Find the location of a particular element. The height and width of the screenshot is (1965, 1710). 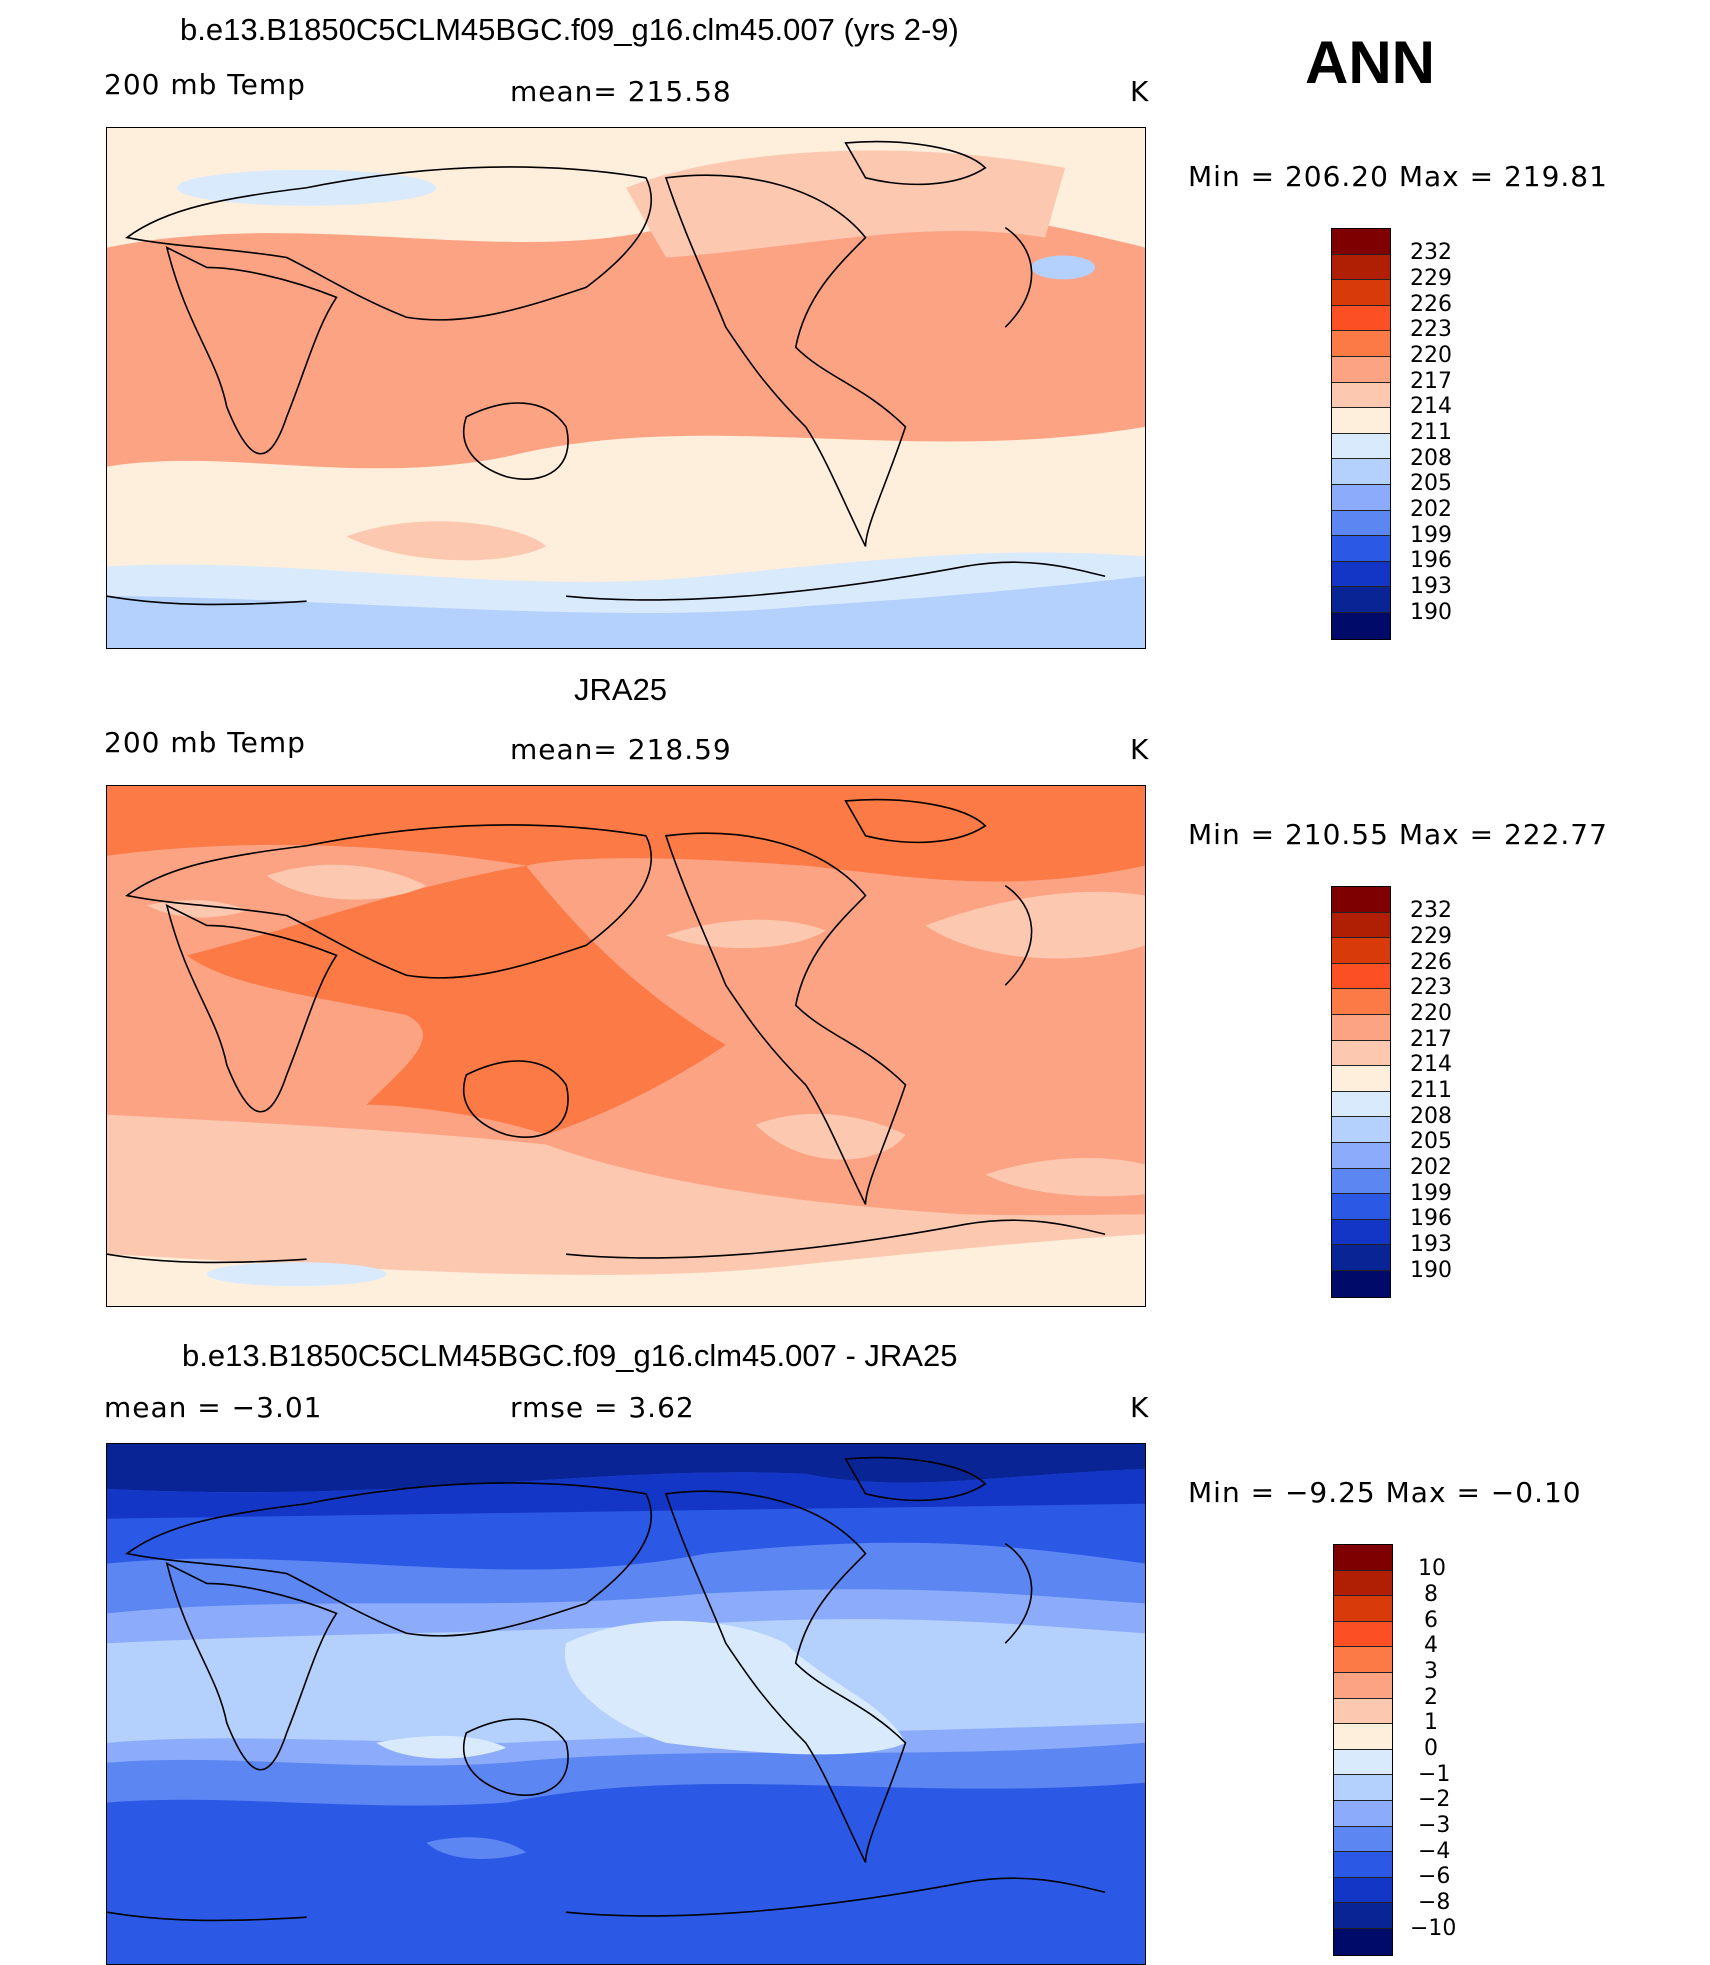

colorbar-tick-label: −2 is located at coordinates (1434, 1799).